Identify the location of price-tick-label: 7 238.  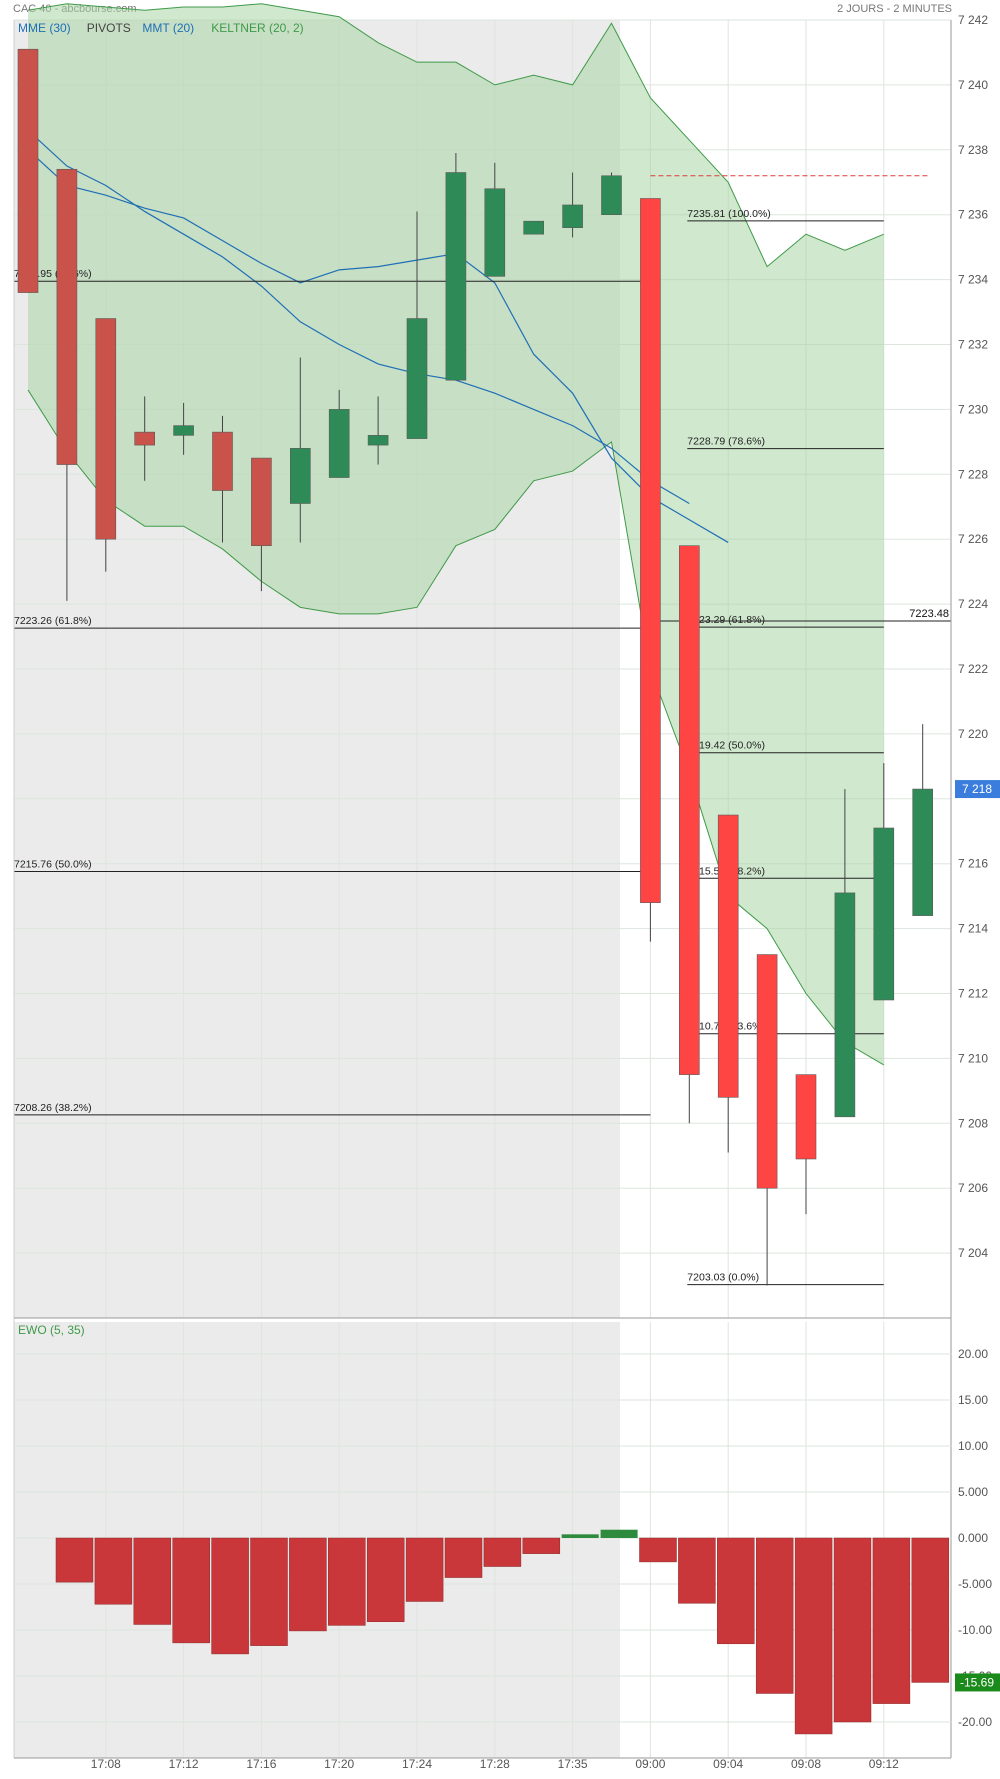
(973, 150).